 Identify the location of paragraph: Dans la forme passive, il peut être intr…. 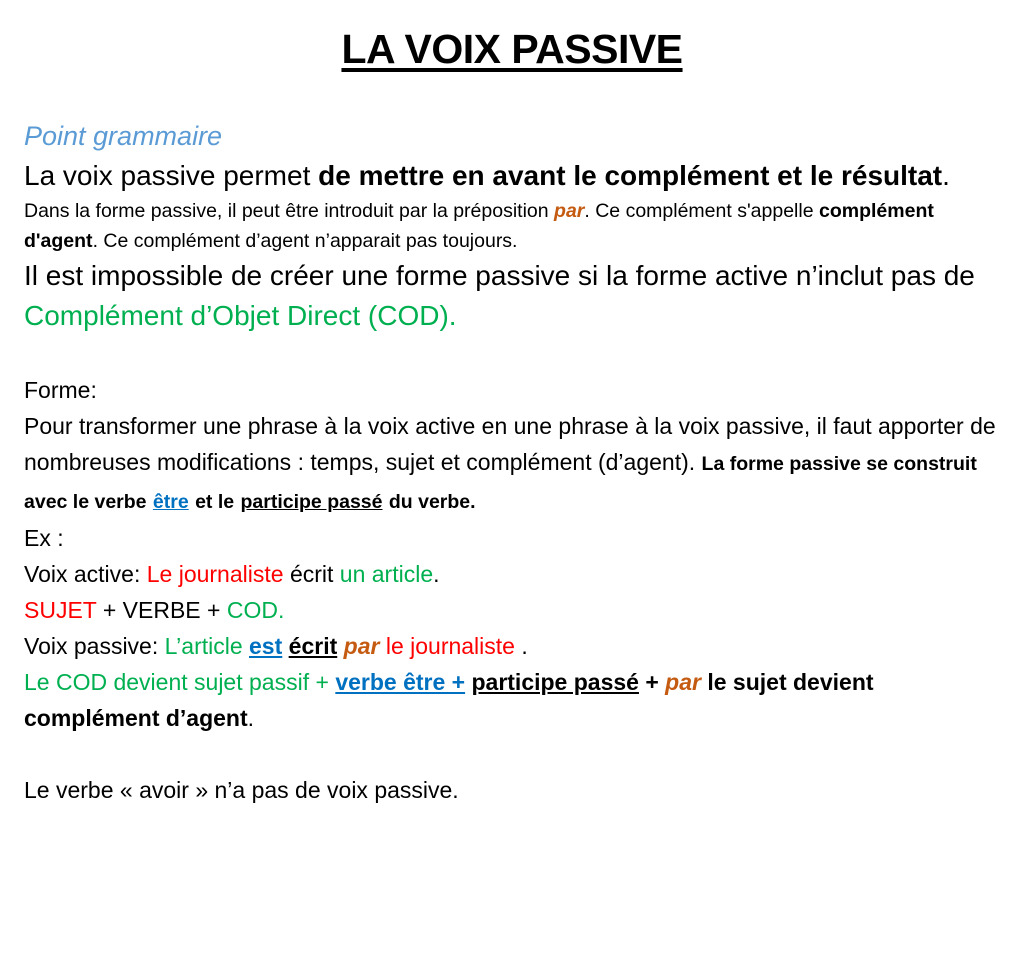
(514, 226).